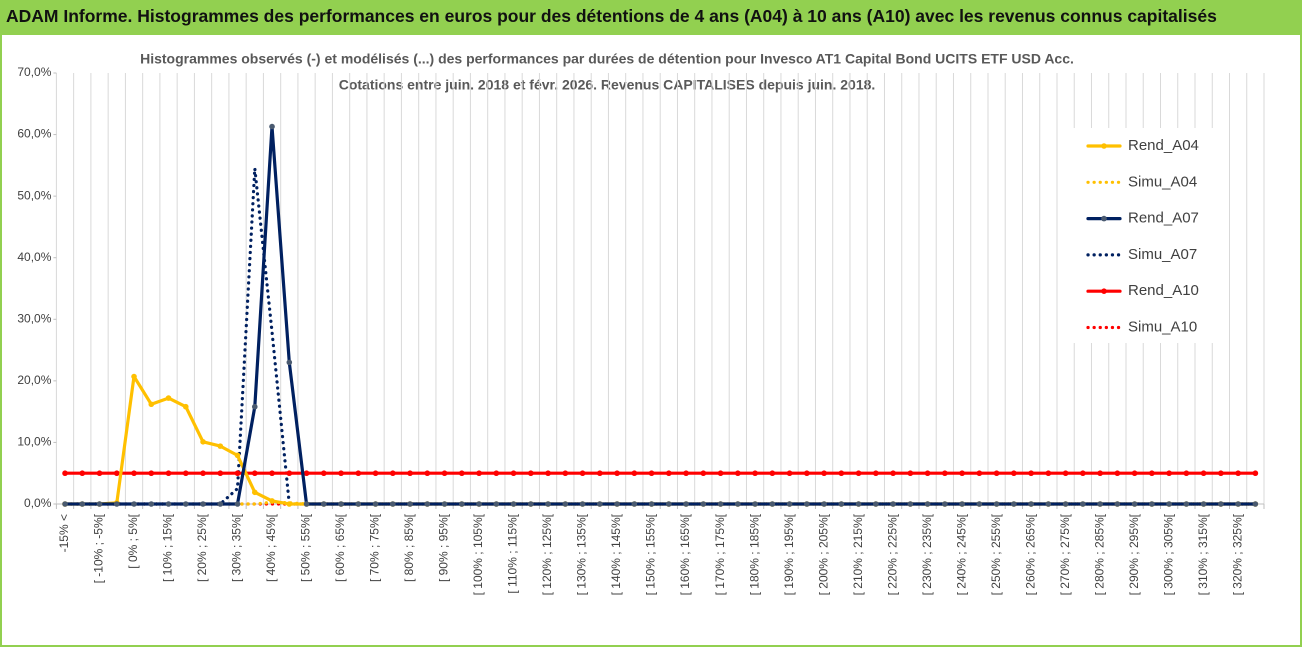 This screenshot has width=1302, height=647. What do you see at coordinates (651, 554) in the screenshot?
I see `x-tick-label: [ 150% ; 155%[` at bounding box center [651, 554].